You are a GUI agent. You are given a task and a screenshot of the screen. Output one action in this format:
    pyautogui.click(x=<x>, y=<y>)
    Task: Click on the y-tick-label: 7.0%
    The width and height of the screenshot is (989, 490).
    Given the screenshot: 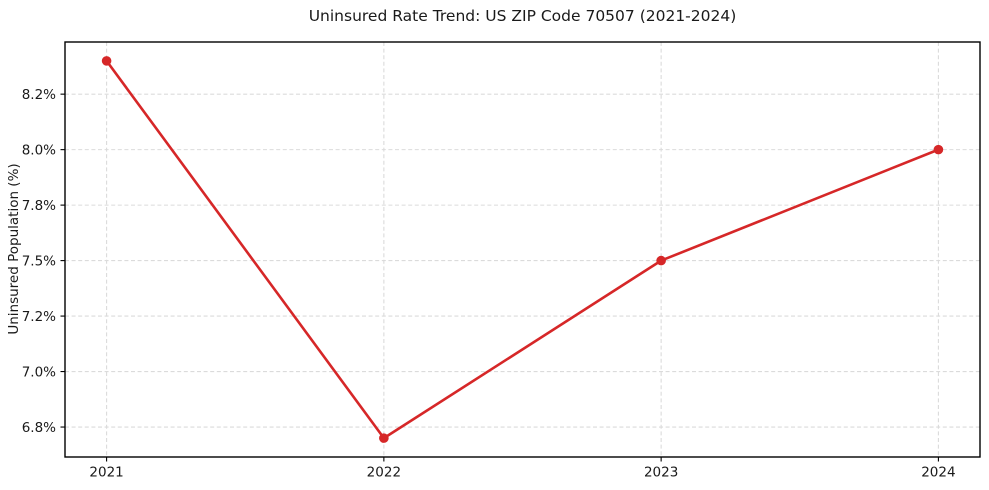 What is the action you would take?
    pyautogui.click(x=39, y=372)
    